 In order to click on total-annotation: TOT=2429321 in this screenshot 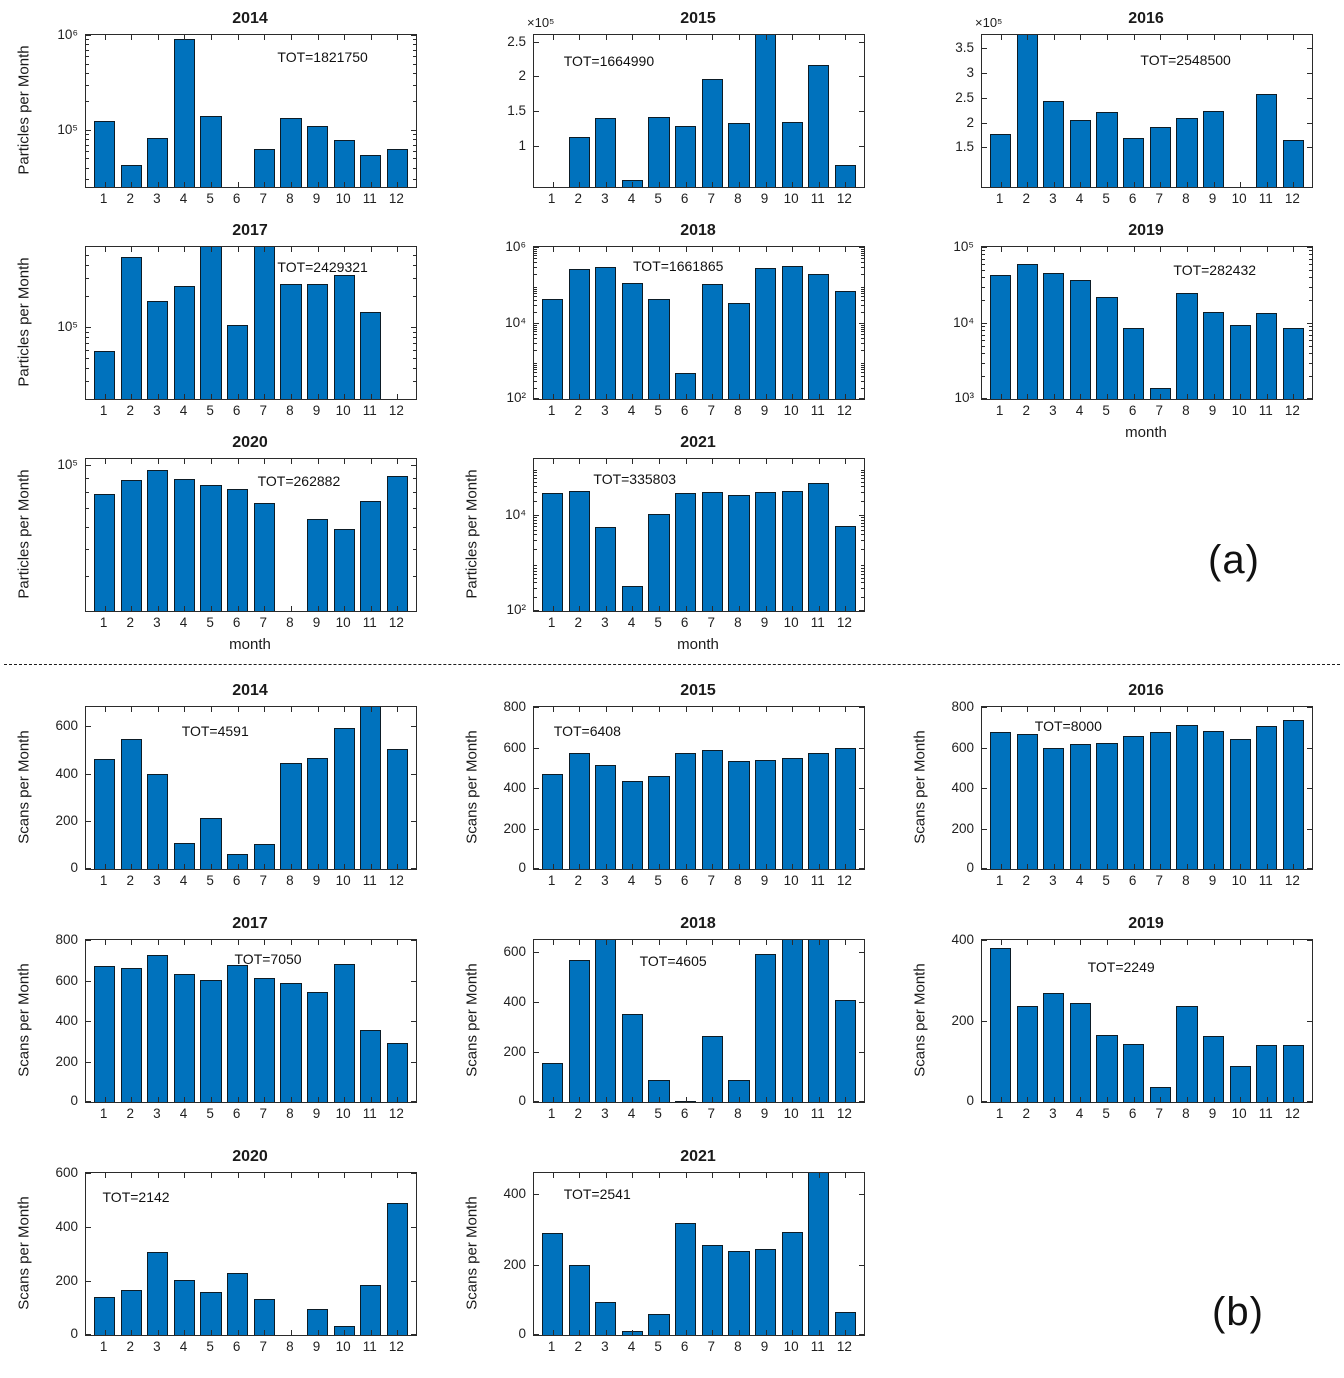, I will do `click(322, 267)`.